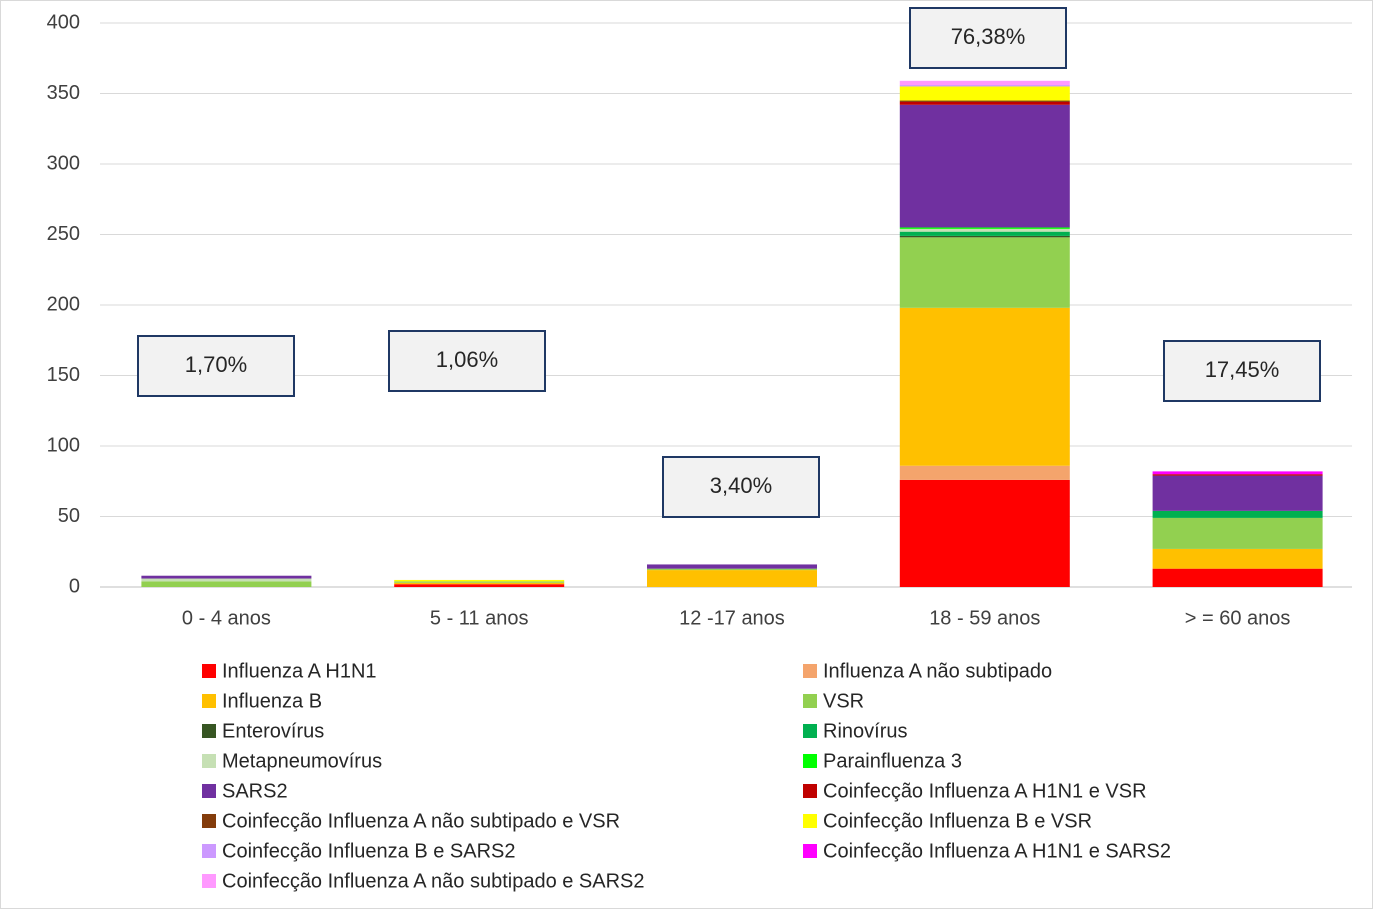  Describe the element at coordinates (63, 22) in the screenshot. I see `y-tick-label: 400` at that location.